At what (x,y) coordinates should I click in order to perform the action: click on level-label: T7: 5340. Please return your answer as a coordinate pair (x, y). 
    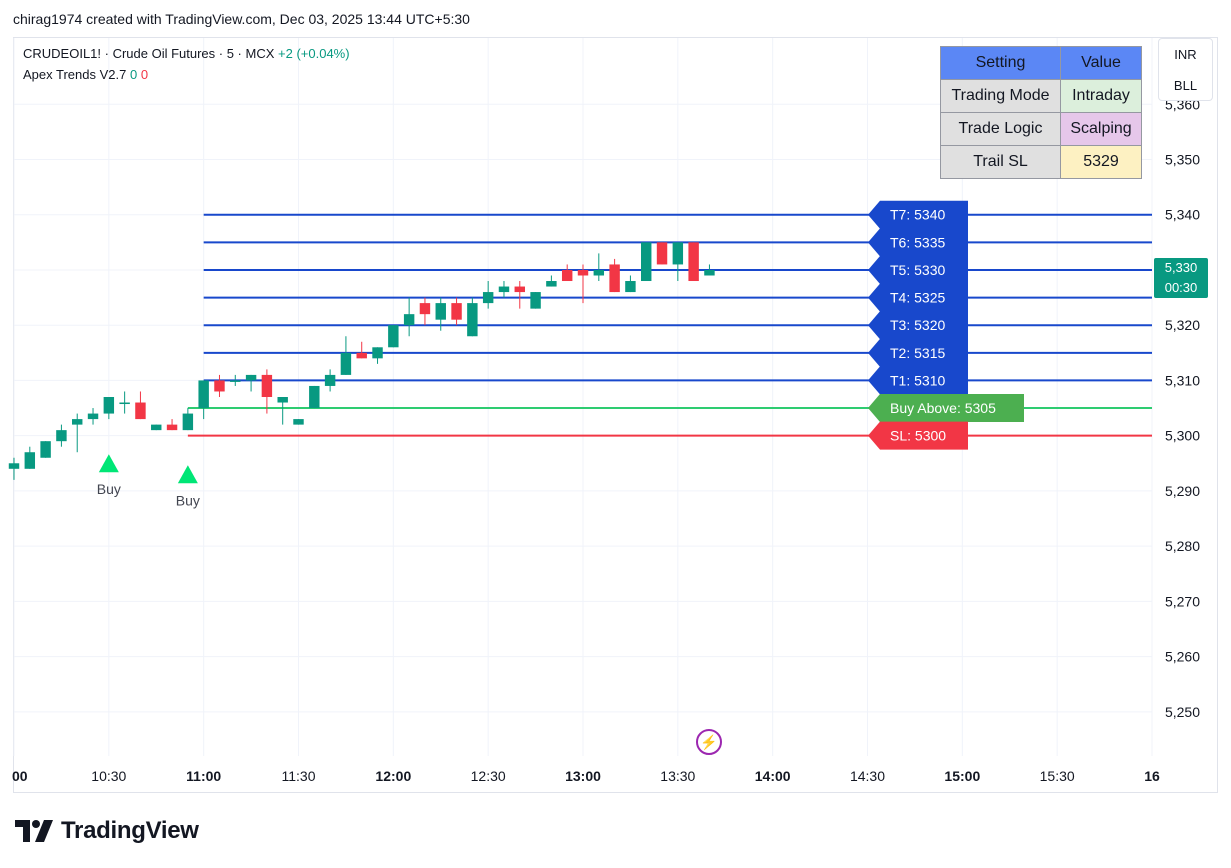
    Looking at the image, I should click on (918, 214).